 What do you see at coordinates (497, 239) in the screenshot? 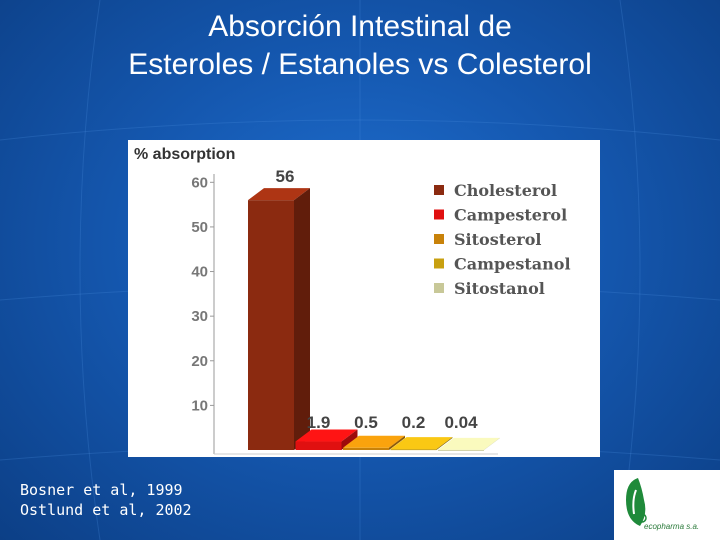
I see `legend-label-sitosterol: Sitosterol` at bounding box center [497, 239].